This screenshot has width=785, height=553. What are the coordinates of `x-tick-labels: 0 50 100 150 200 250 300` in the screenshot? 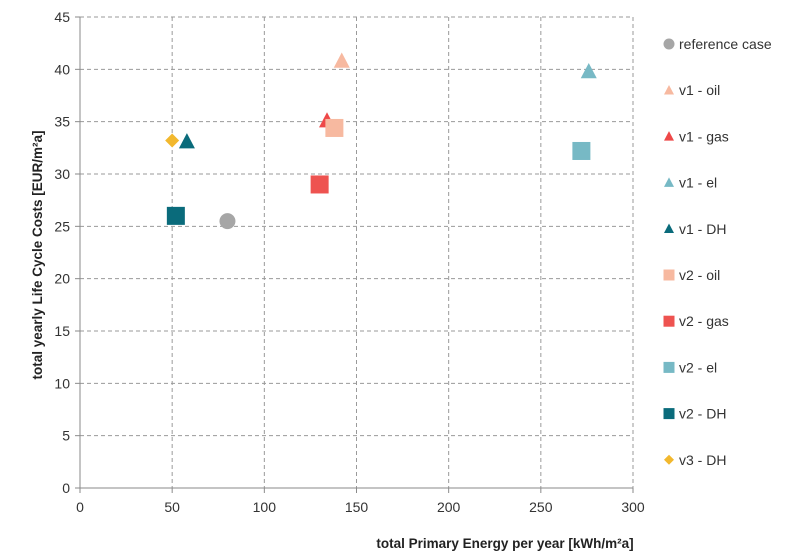 It's located at (360, 507).